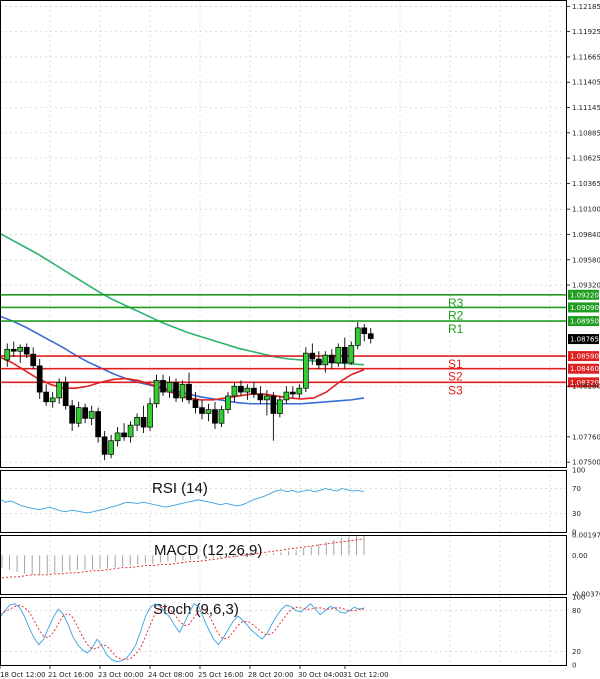 This screenshot has width=600, height=679. I want to click on stoch-tick-label: 100, so click(578, 598).